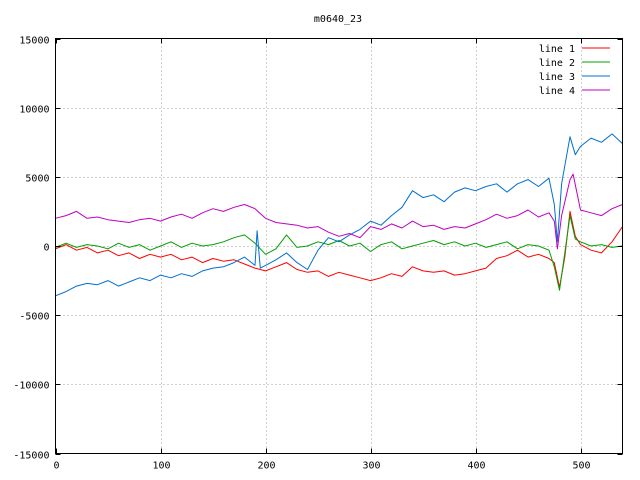  What do you see at coordinates (31, 456) in the screenshot?
I see `y-tick-label: -15000` at bounding box center [31, 456].